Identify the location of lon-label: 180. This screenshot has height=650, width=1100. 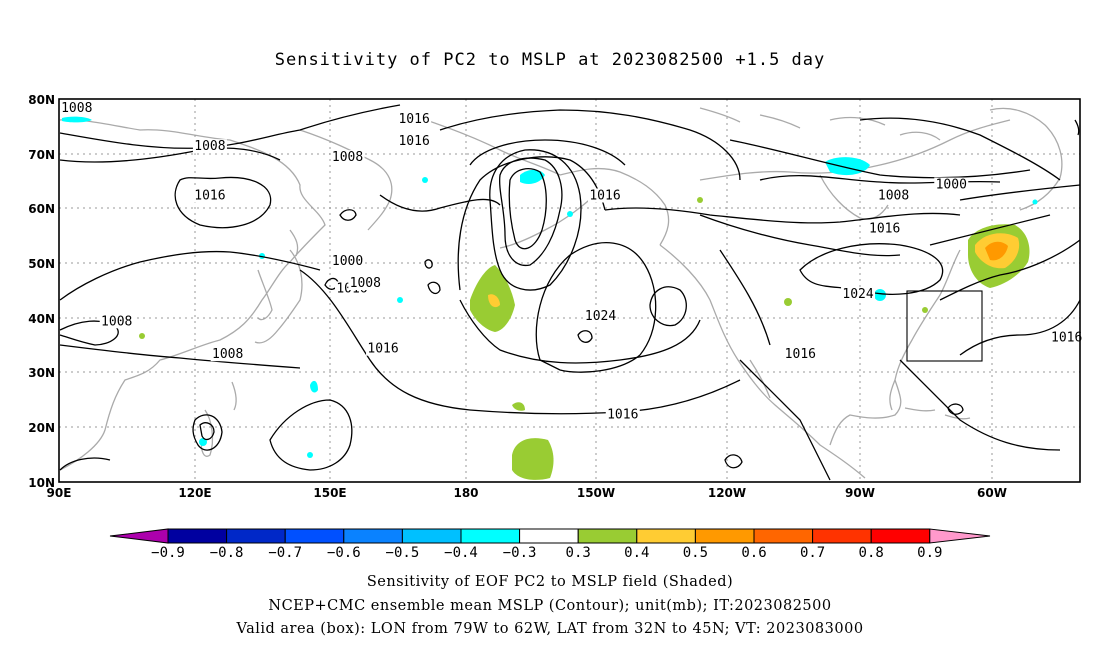
(465, 493).